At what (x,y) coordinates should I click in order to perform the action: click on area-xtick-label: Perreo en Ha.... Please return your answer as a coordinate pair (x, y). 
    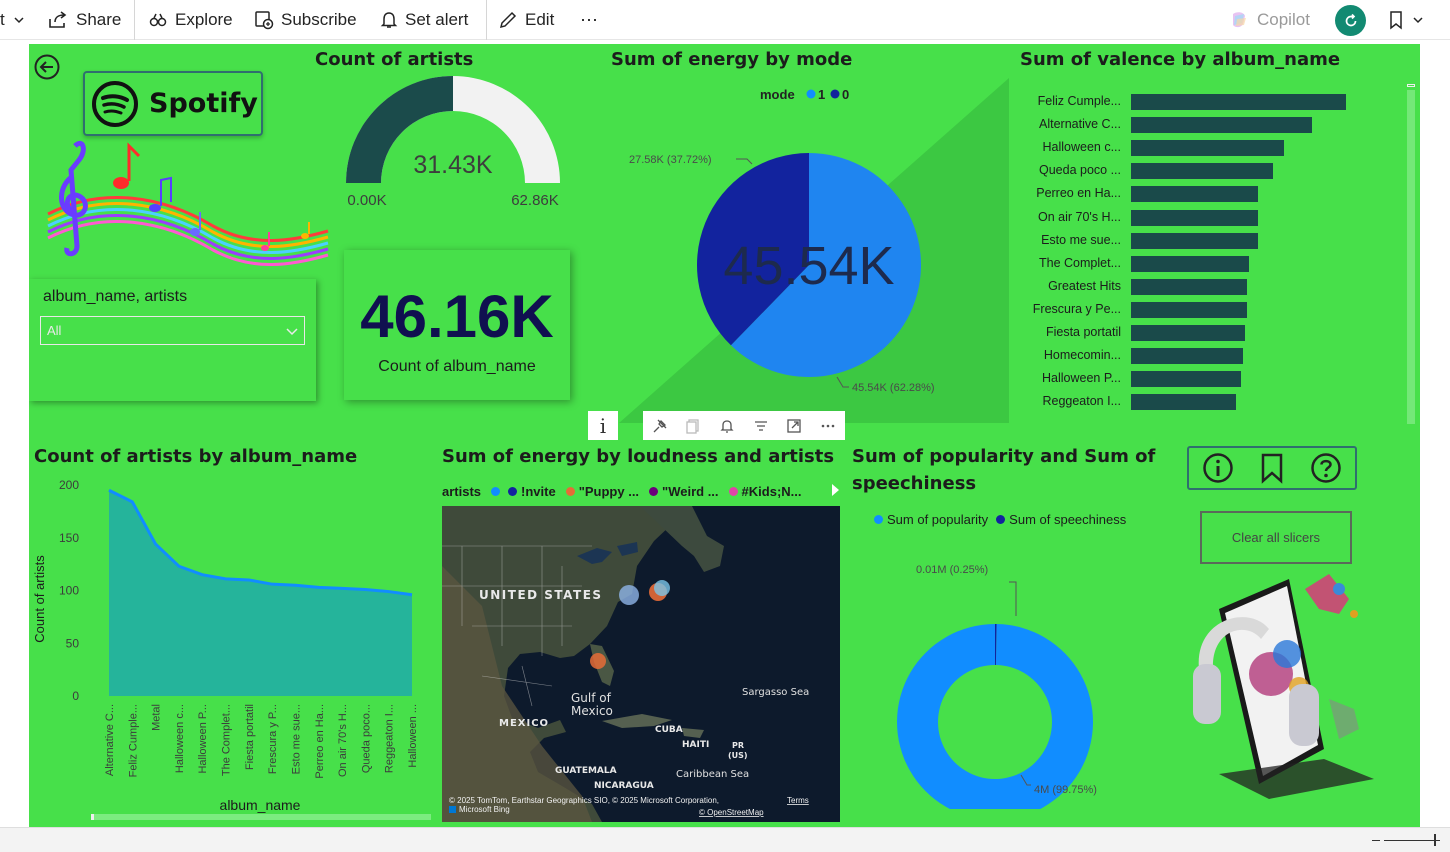
    Looking at the image, I should click on (320, 741).